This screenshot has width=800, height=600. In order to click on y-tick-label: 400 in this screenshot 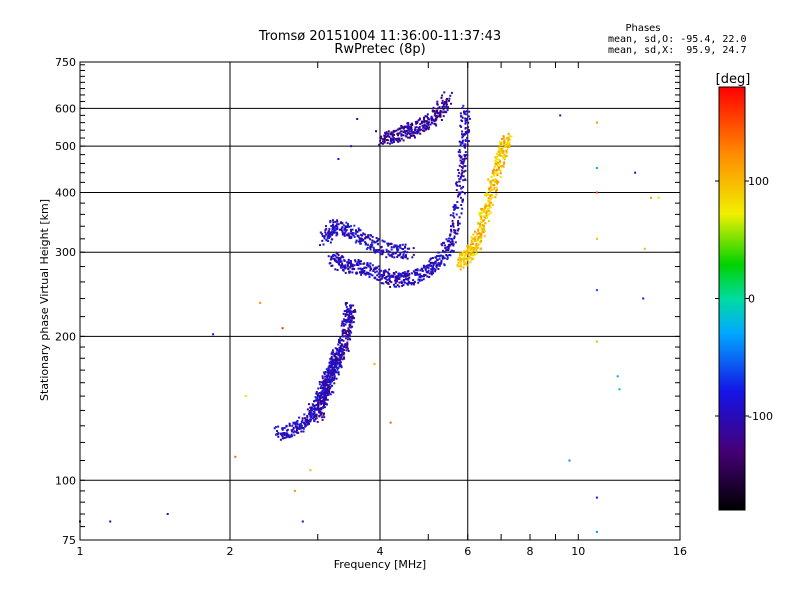, I will do `click(65, 192)`.